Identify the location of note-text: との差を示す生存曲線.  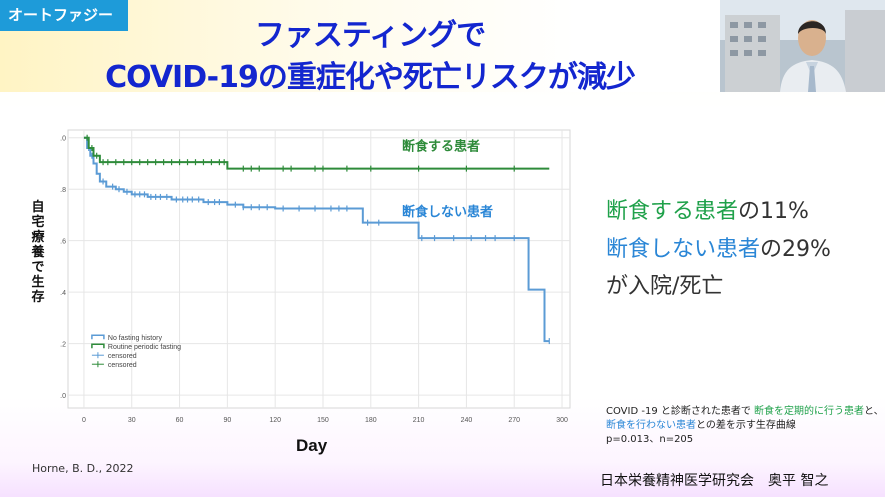
(746, 425).